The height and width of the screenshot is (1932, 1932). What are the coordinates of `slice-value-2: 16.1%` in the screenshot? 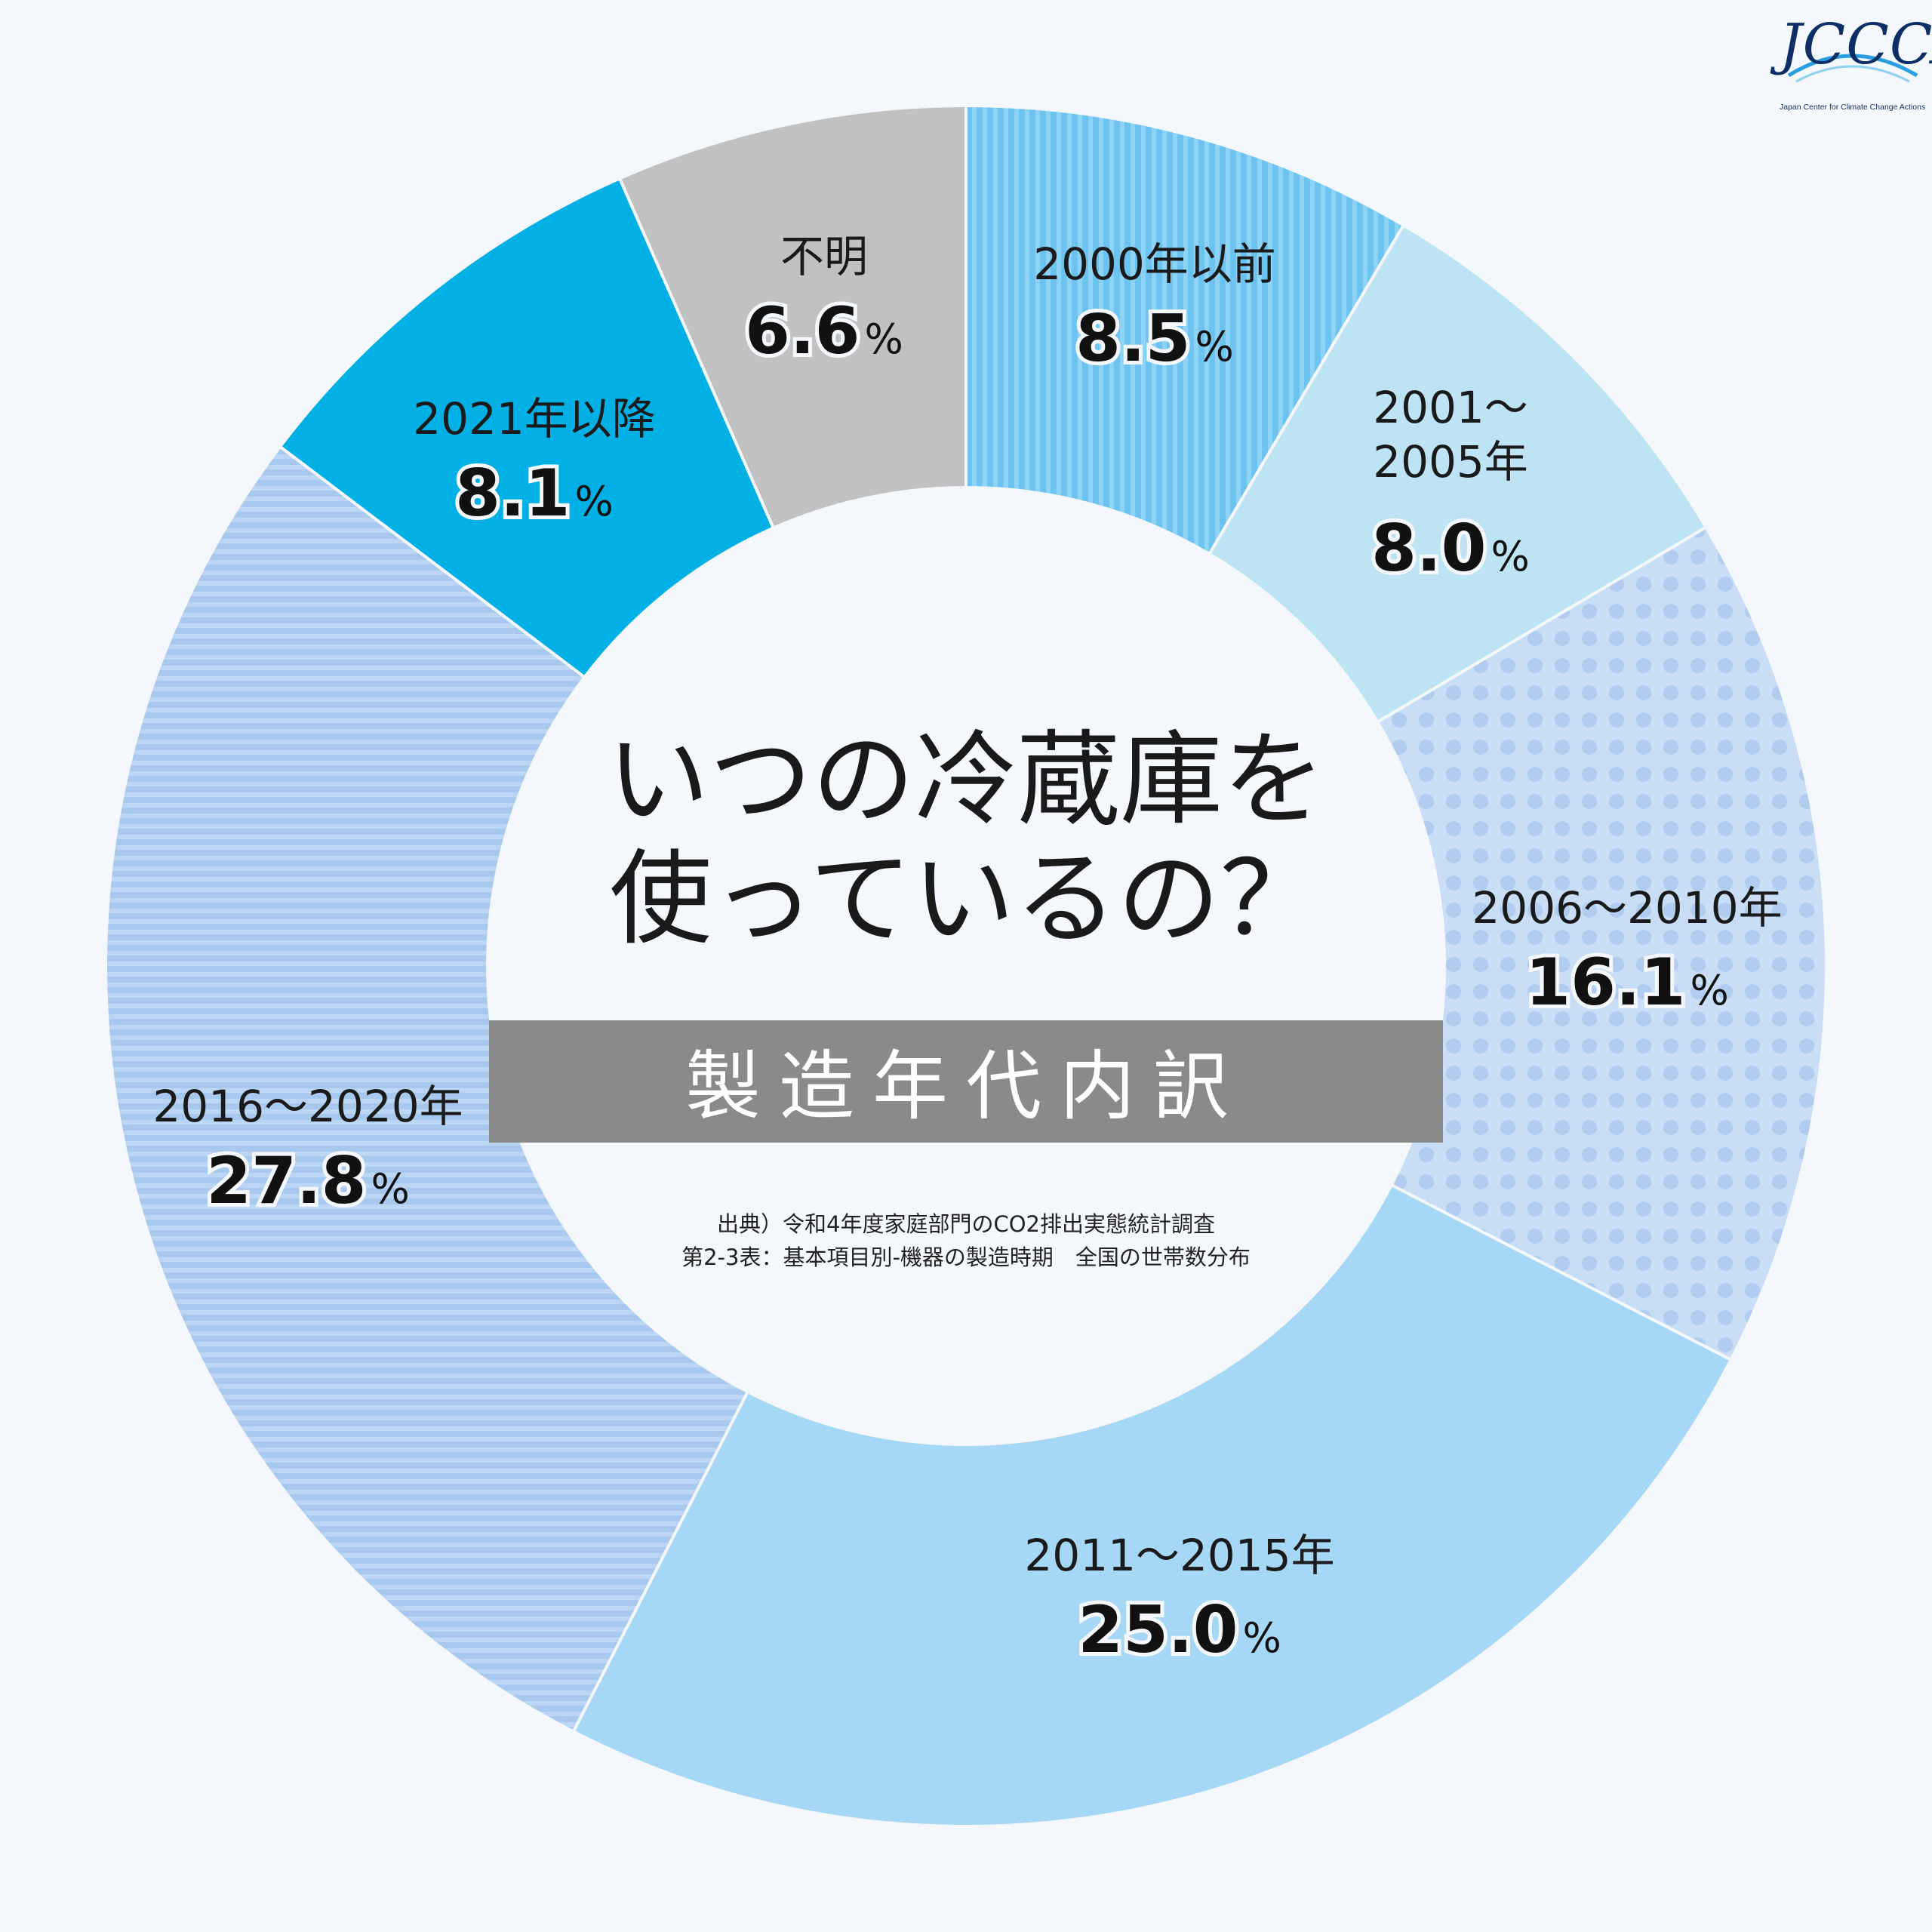 It's located at (1627, 982).